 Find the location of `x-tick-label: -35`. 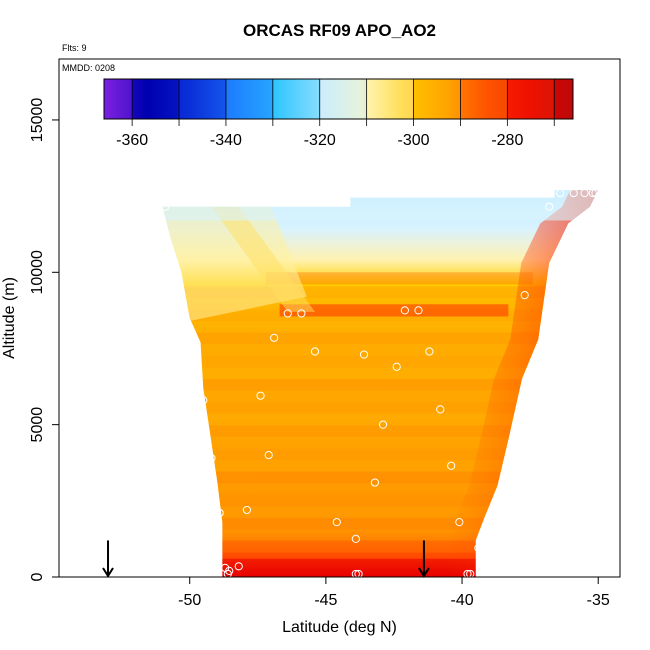

x-tick-label: -35 is located at coordinates (598, 600).